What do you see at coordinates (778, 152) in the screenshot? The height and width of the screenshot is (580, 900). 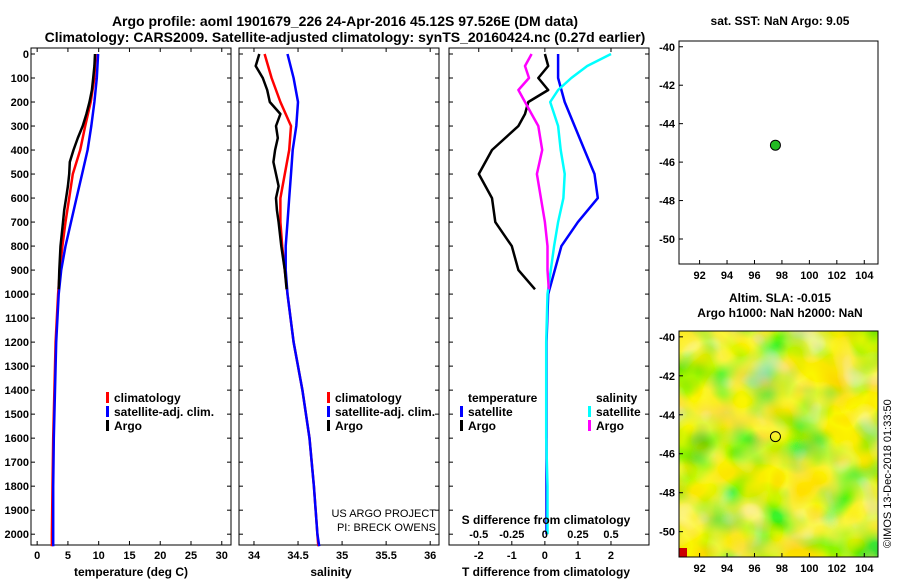 I see `sst-map-frame` at bounding box center [778, 152].